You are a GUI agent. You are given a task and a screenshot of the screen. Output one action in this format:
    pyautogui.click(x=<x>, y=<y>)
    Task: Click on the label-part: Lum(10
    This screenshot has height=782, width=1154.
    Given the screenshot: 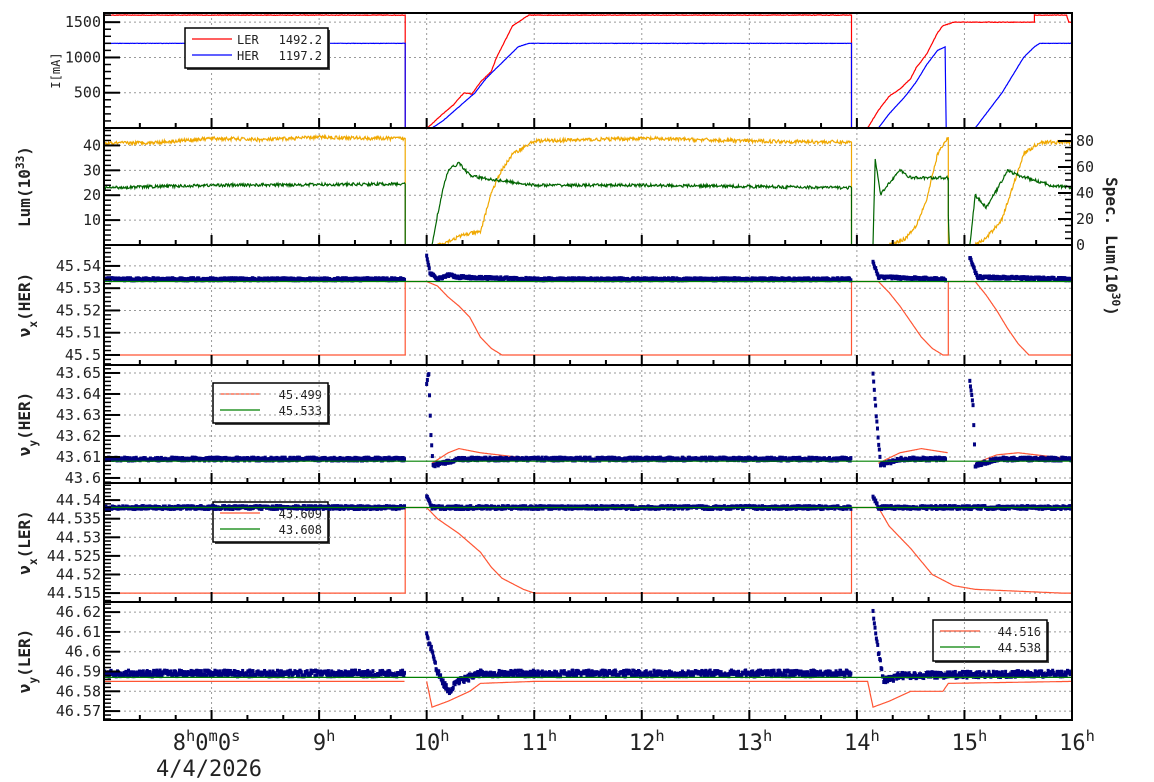 What is the action you would take?
    pyautogui.click(x=24, y=198)
    